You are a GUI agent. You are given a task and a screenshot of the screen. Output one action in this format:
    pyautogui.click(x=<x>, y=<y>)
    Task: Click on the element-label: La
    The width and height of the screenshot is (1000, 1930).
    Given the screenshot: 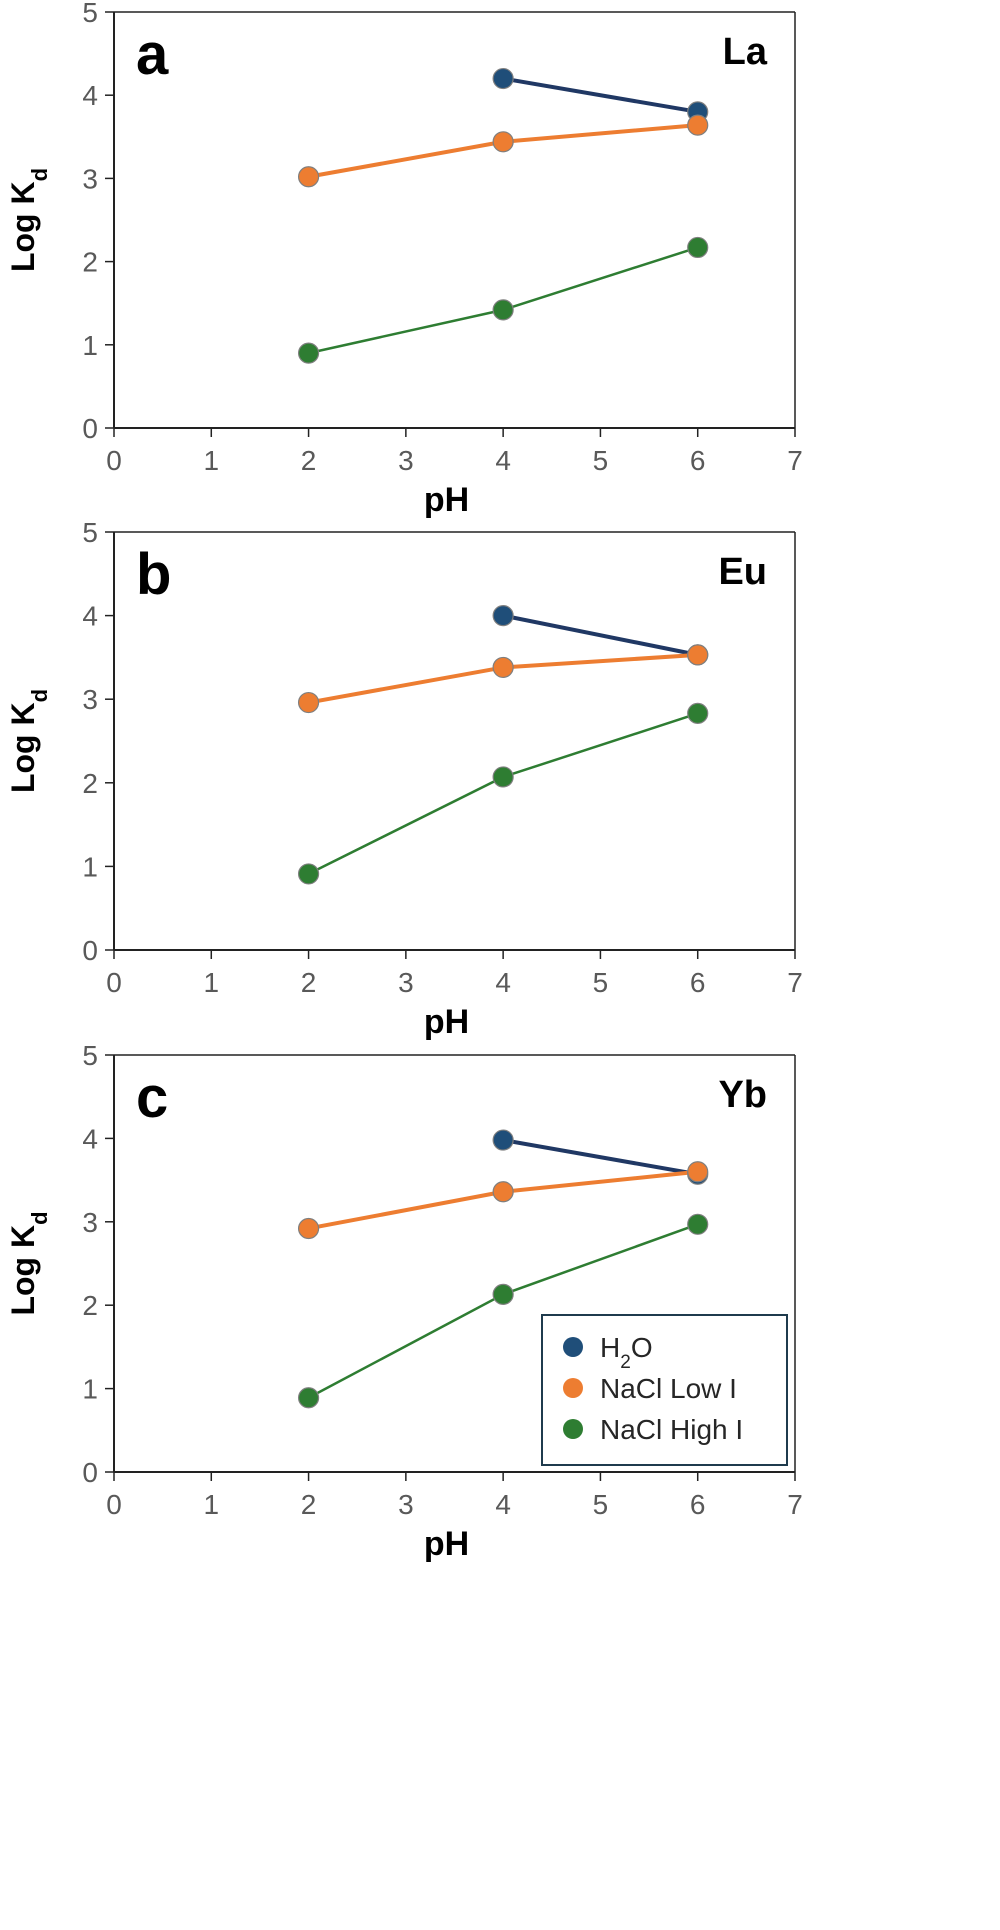 What is the action you would take?
    pyautogui.click(x=745, y=52)
    